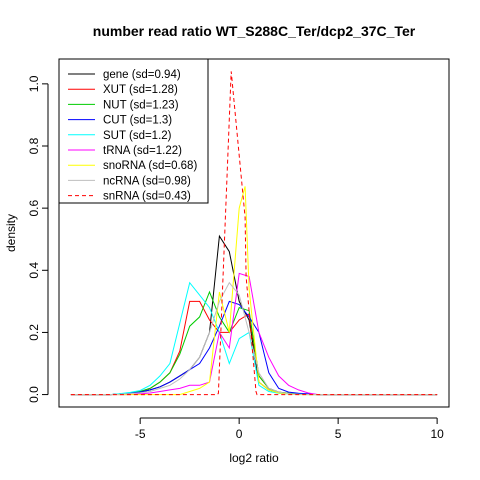 The height and width of the screenshot is (480, 480). I want to click on x-tick-label-3: 10, so click(437, 434).